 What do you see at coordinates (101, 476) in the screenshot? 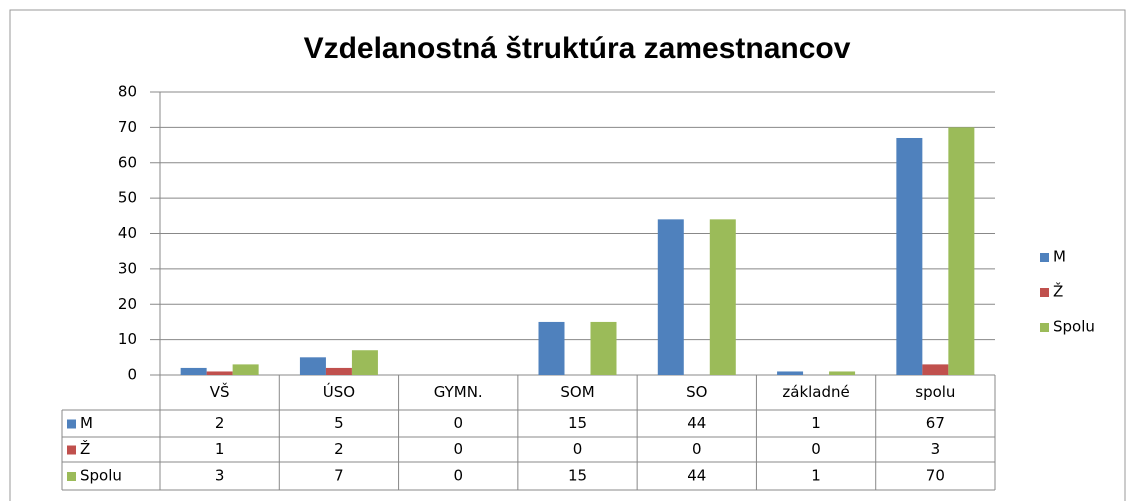
I see `table-row-label: Spolu` at bounding box center [101, 476].